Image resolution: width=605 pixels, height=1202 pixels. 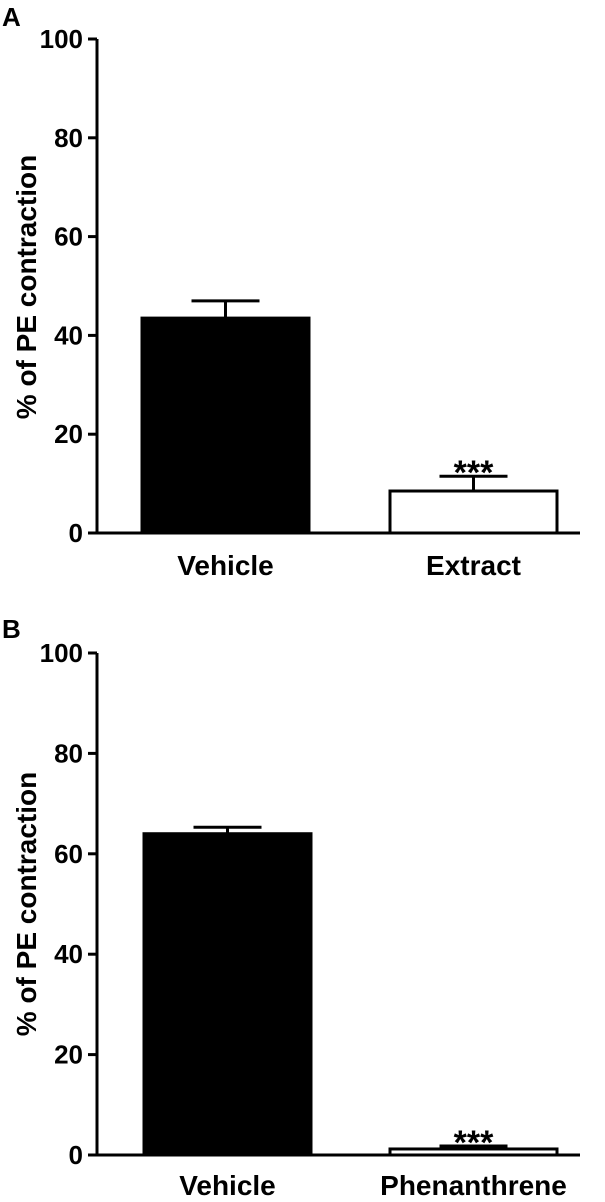 What do you see at coordinates (473, 565) in the screenshot?
I see `x-tick-label: Extract` at bounding box center [473, 565].